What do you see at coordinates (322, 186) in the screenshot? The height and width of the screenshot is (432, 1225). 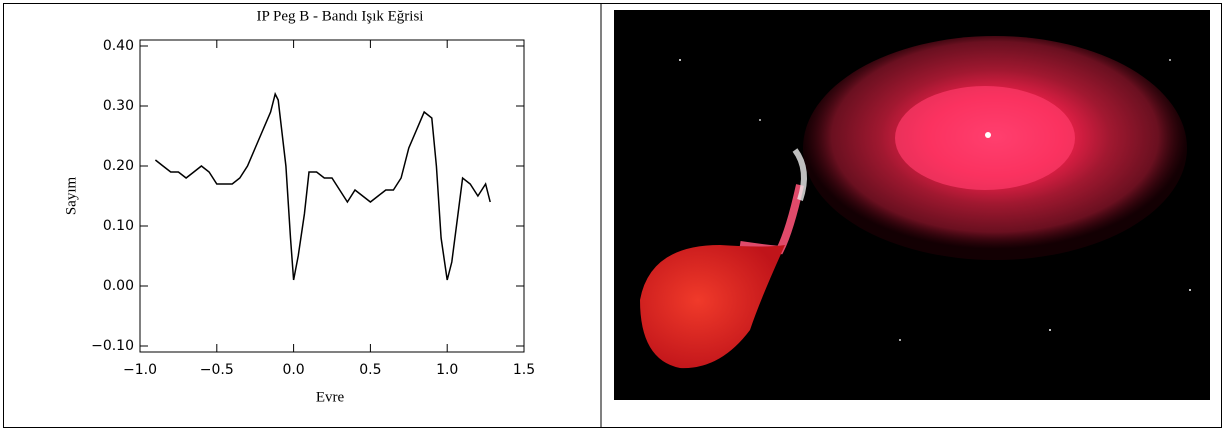 I see `light-curve` at bounding box center [322, 186].